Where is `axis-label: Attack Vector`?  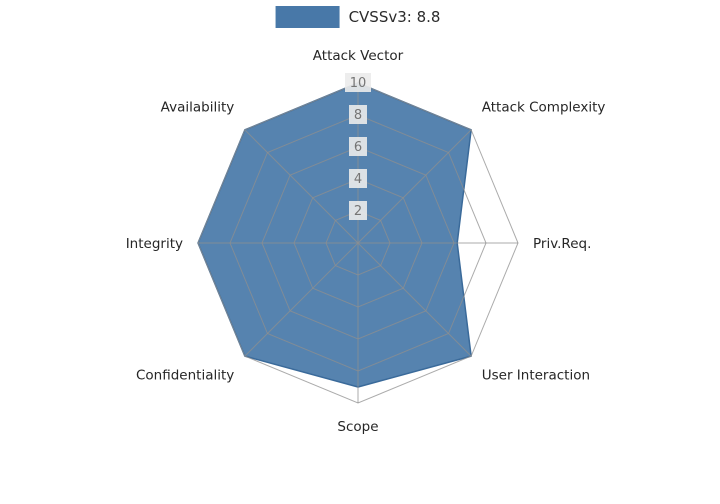 axis-label: Attack Vector is located at coordinates (358, 56).